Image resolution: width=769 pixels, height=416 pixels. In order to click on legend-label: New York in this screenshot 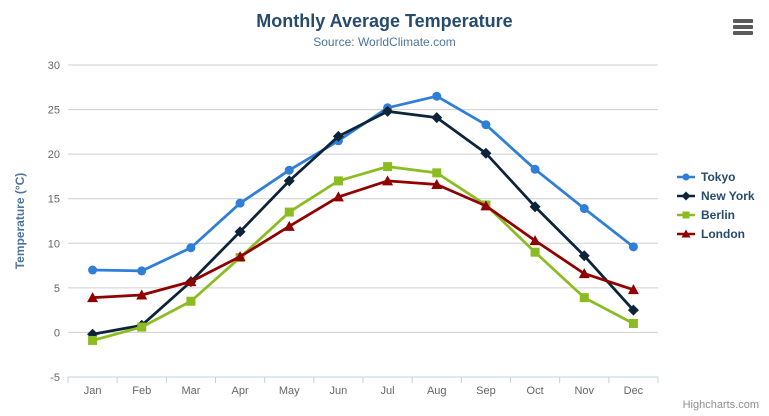, I will do `click(728, 195)`.